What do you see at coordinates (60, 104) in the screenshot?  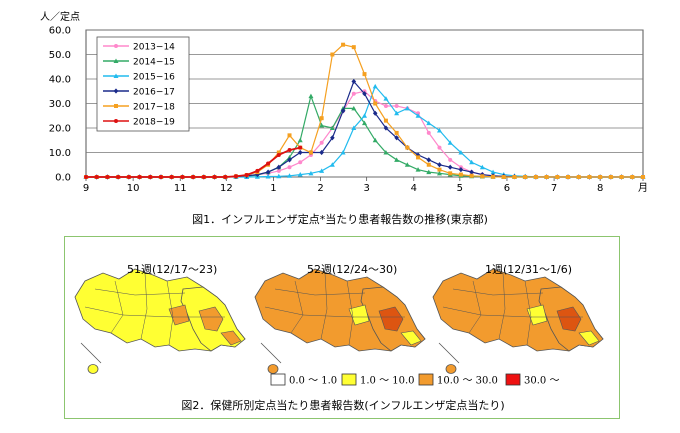 I see `y-tick-label: 30.0` at bounding box center [60, 104].